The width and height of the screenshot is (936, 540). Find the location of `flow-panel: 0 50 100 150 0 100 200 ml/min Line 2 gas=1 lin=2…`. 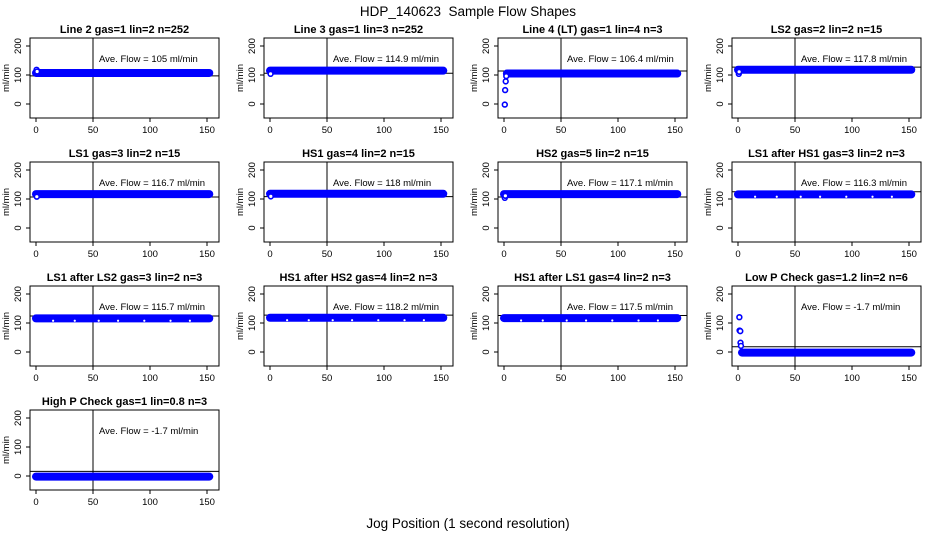

flow-panel: 0 50 100 150 0 100 200 ml/min Line 2 gas=1 lin=2… is located at coordinates (117, 84).